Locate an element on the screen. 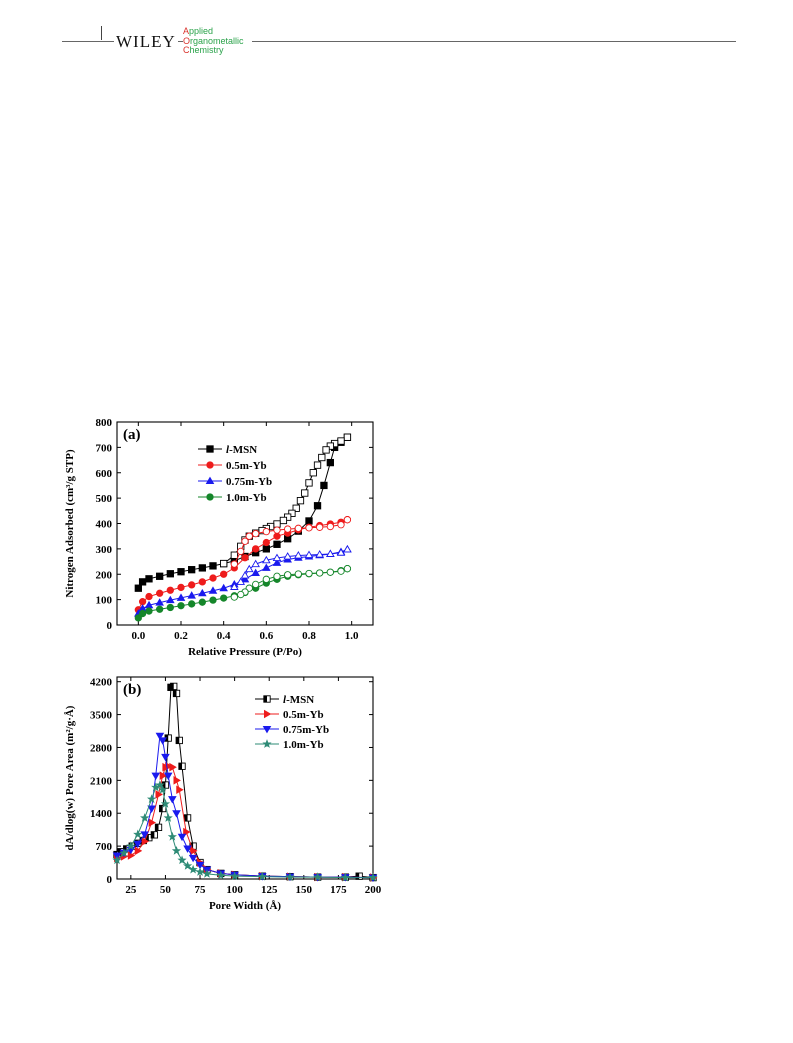 This screenshot has height=1043, width=793. legend-label: 0.5m-Yb is located at coordinates (303, 715).